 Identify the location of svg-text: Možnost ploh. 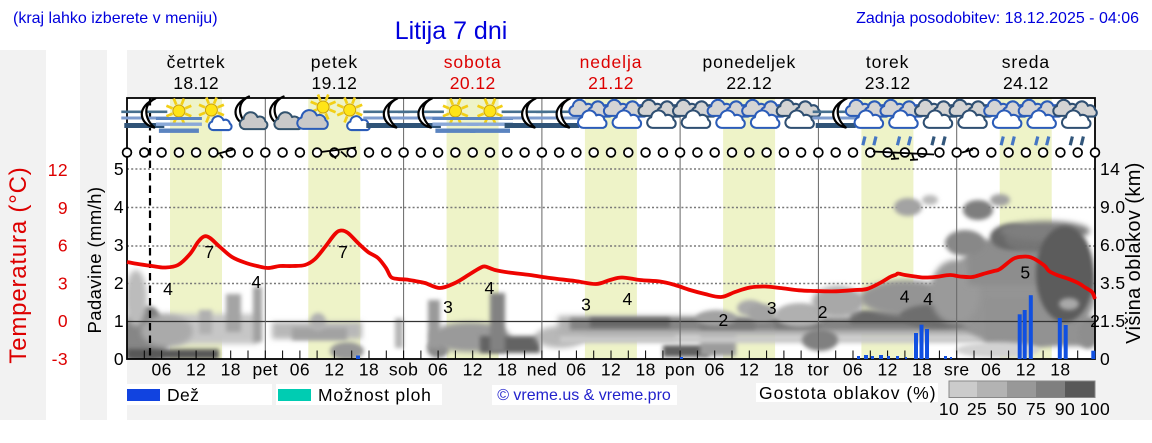
(375, 395).